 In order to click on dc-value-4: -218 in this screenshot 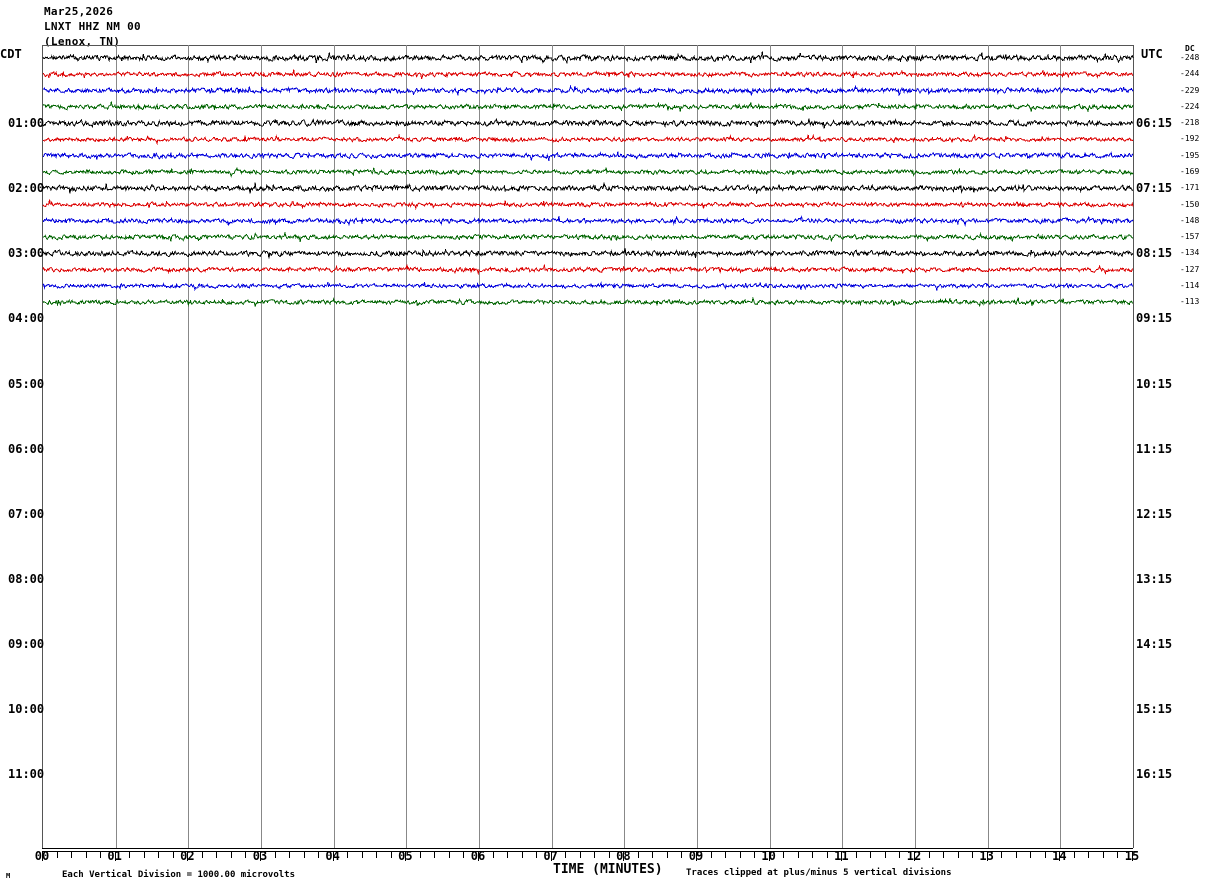, I will do `click(1190, 123)`.